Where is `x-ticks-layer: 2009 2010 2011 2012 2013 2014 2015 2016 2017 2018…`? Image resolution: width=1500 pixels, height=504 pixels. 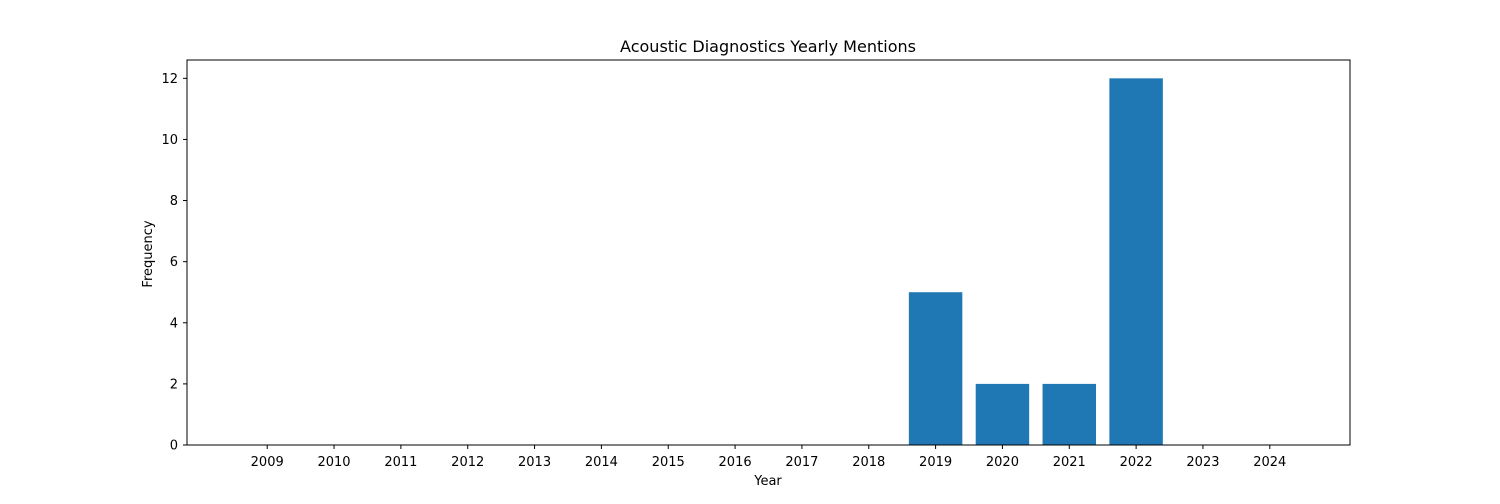
x-ticks-layer: 2009 2010 2011 2012 2013 2014 2015 2016 2017 2018… is located at coordinates (768, 457).